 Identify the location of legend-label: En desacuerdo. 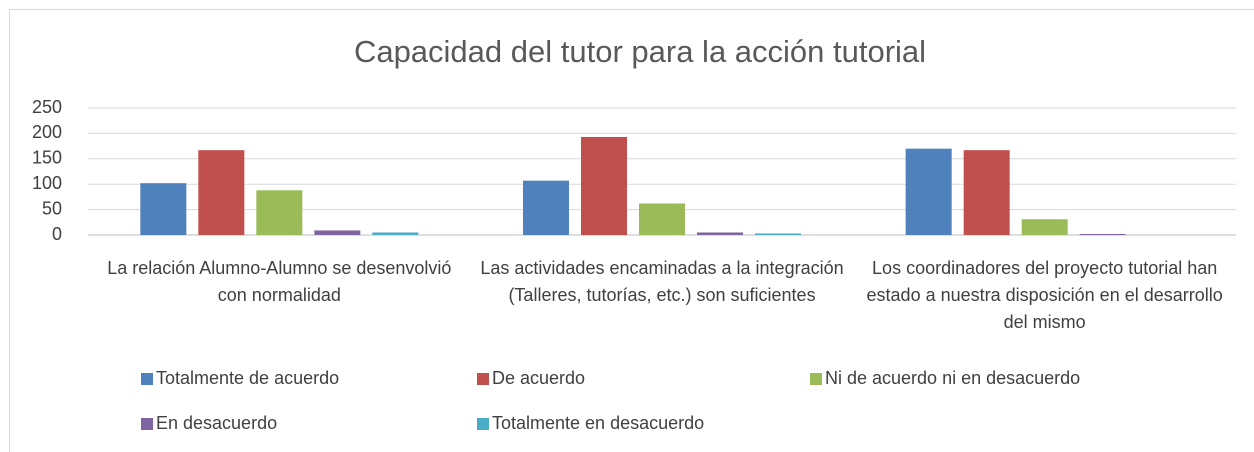
(216, 423).